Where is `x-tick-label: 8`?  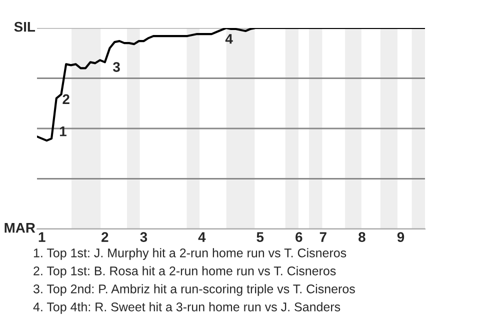 x-tick-label: 8 is located at coordinates (362, 237).